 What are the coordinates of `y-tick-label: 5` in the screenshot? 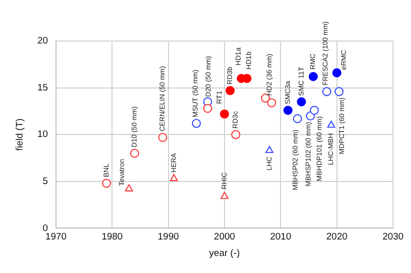 It's located at (45, 182).